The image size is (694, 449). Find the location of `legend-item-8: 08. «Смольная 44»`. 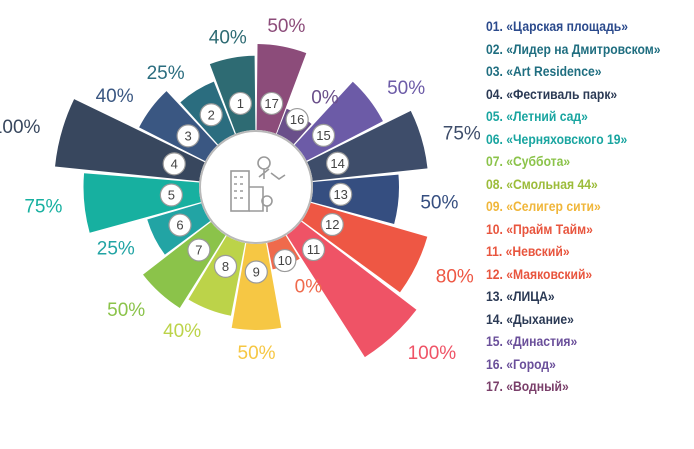

legend-item-8: 08. «Смольная 44» is located at coordinates (542, 184).